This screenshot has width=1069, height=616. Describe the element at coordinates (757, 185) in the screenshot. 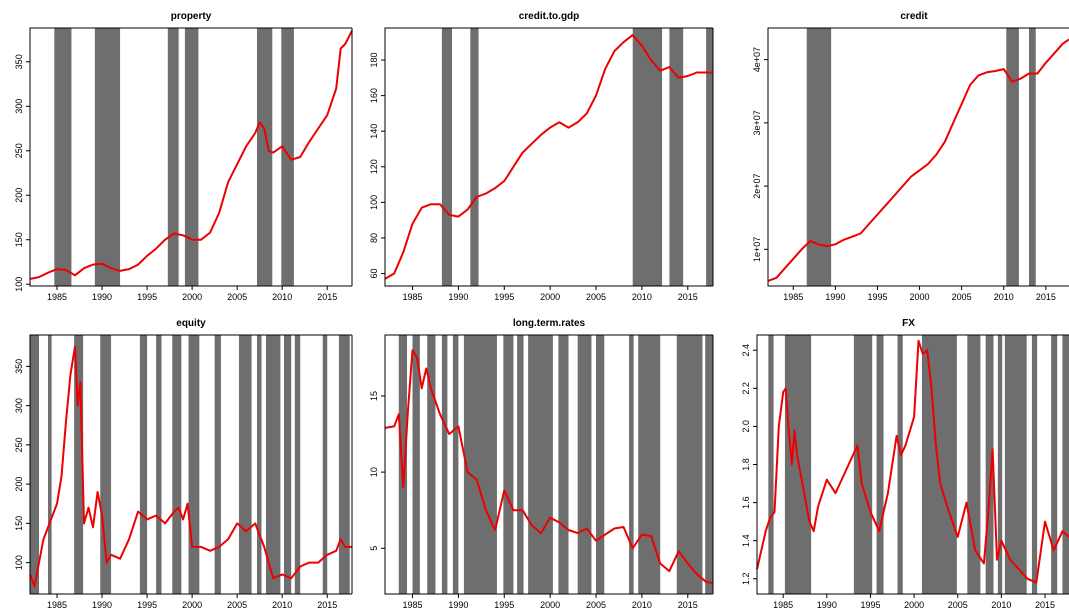

I see `y-tick-label: 2e+07` at that location.